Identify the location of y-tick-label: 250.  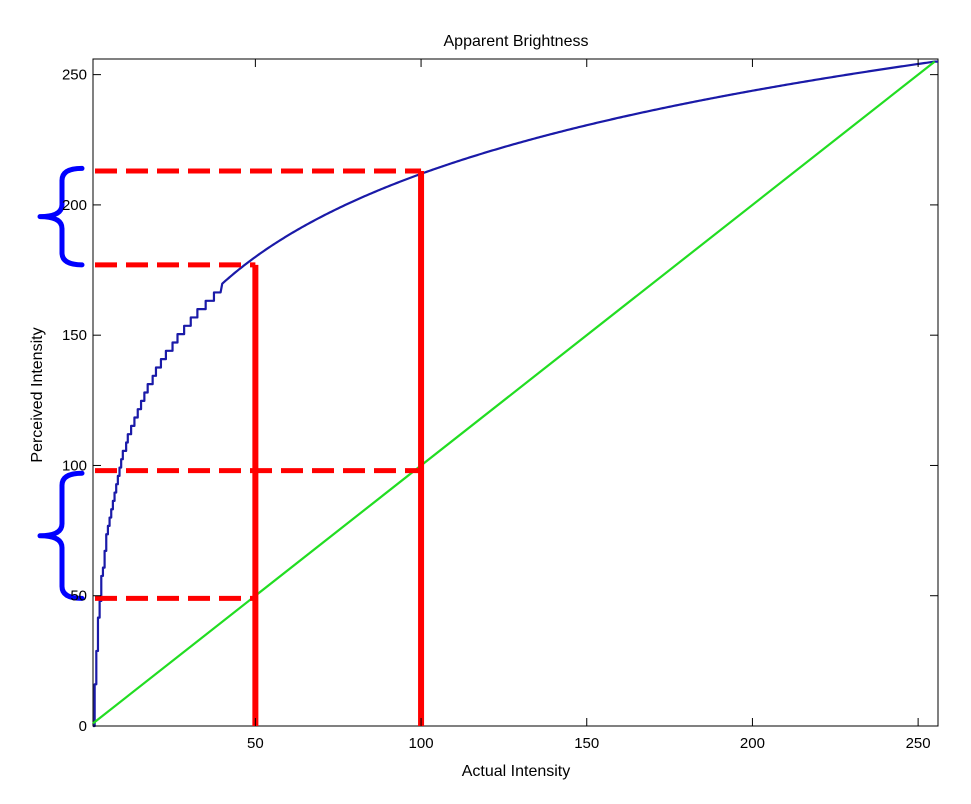
(74, 75).